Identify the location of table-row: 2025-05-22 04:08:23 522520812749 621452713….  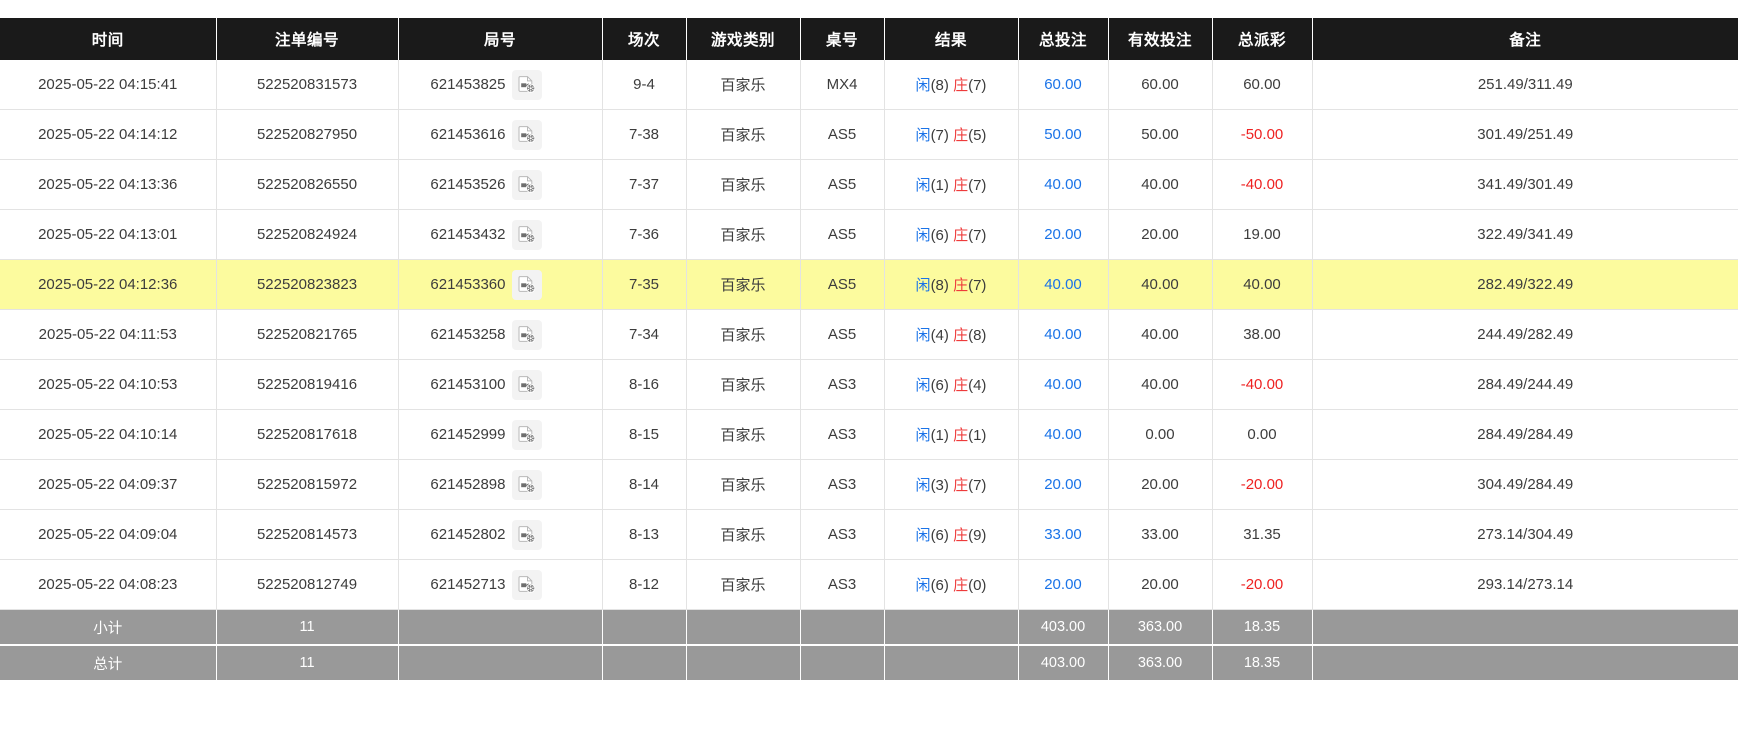
(869, 584).